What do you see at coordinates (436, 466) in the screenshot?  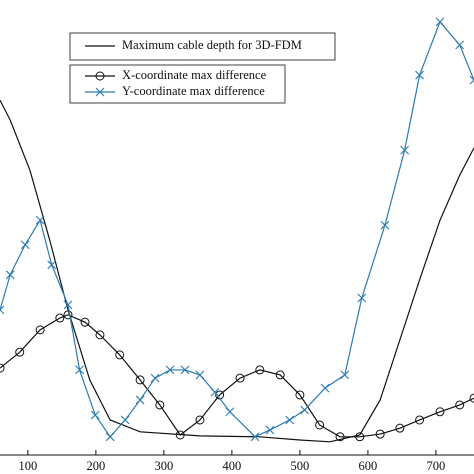 I see `x-tick-label: 700` at bounding box center [436, 466].